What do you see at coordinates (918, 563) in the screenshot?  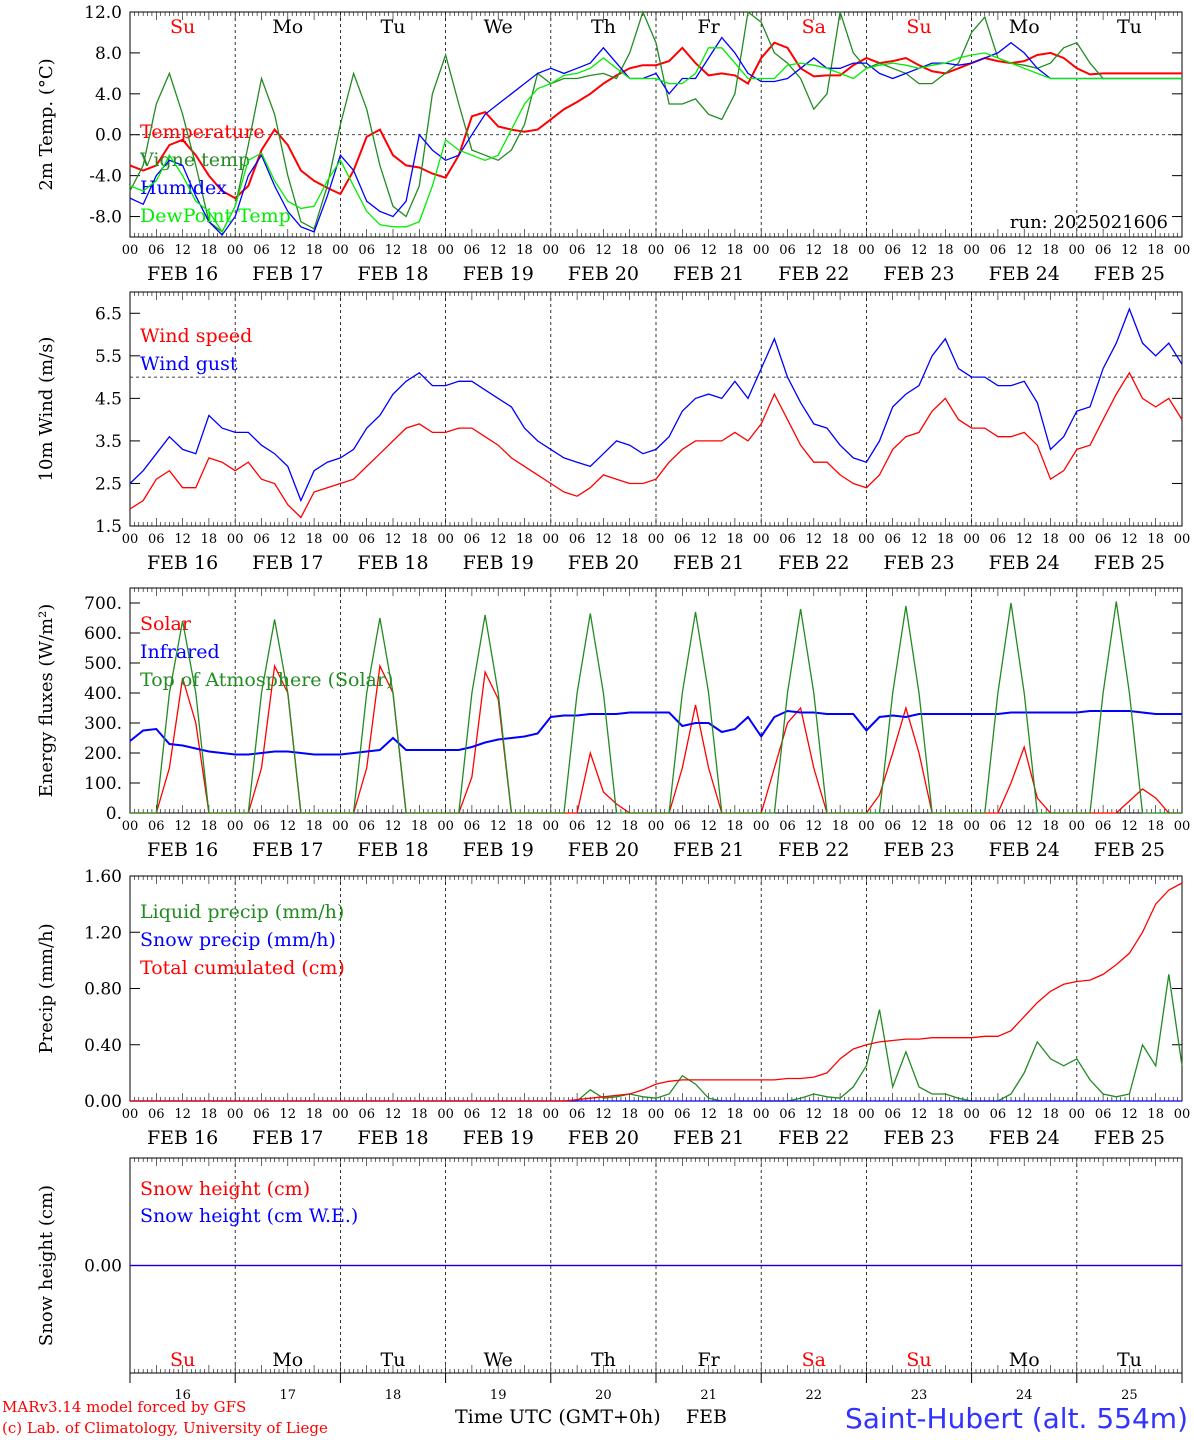 I see `date-label: FEB 23` at bounding box center [918, 563].